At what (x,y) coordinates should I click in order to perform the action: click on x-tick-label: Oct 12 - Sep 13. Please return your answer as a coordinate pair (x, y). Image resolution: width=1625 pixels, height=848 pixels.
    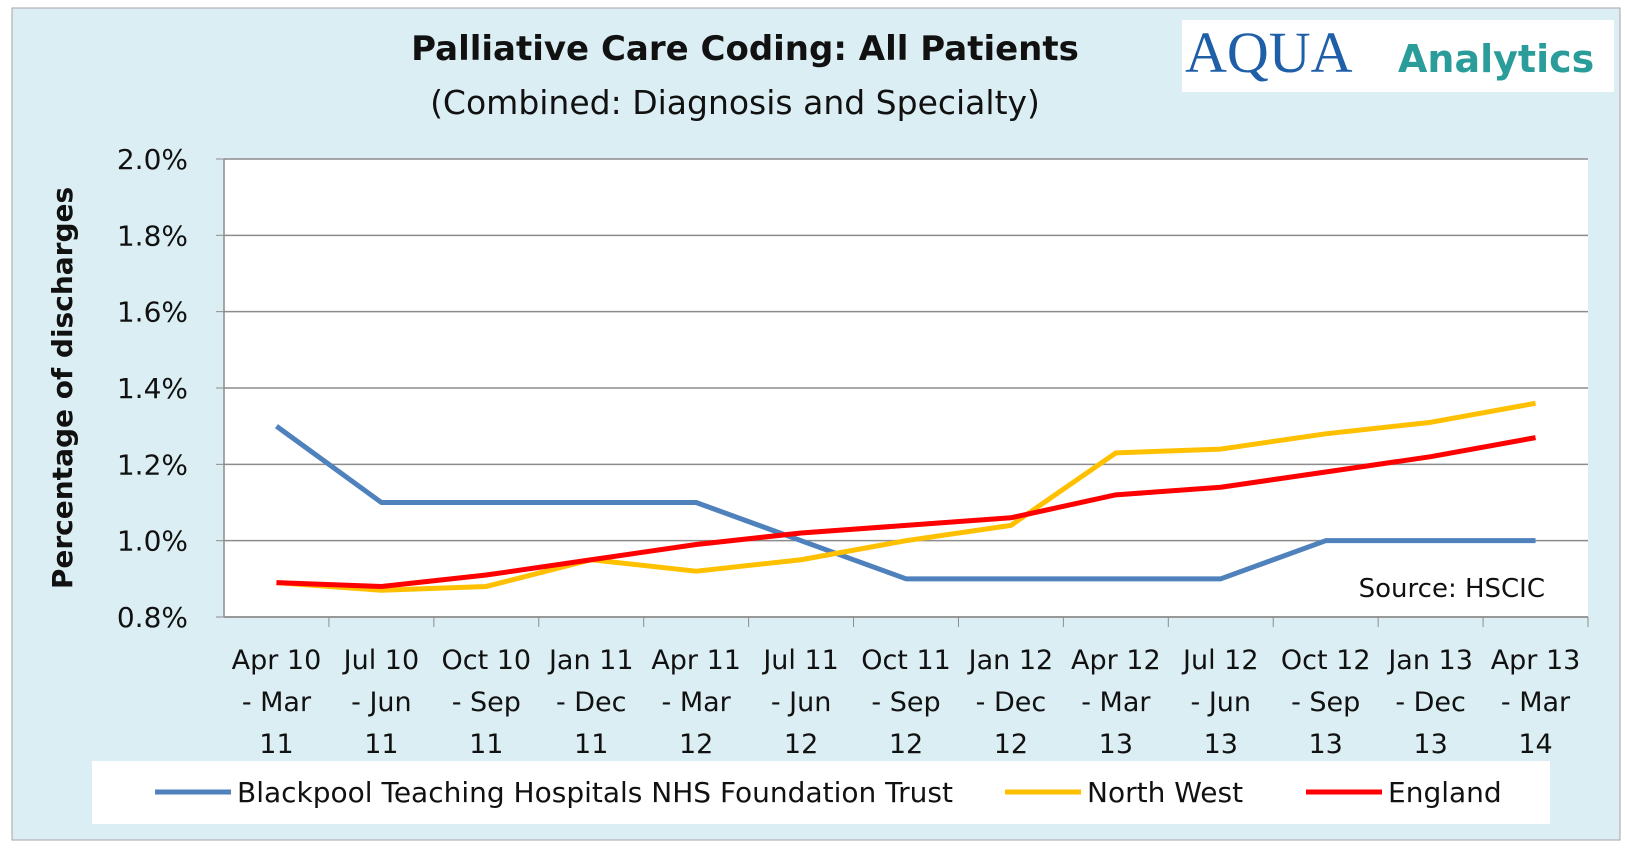
    Looking at the image, I should click on (1326, 702).